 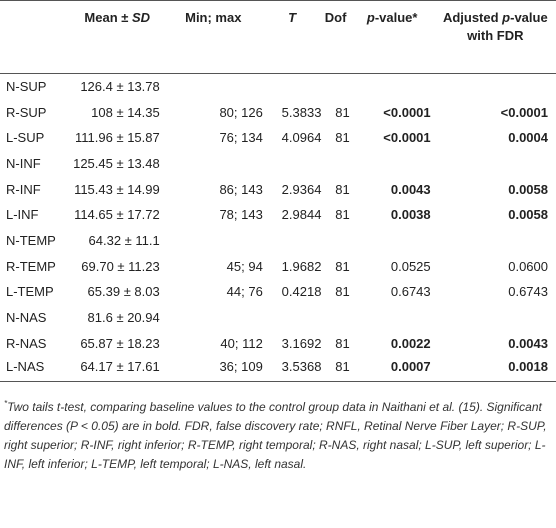 I want to click on table-cell: 108 ± 14.35, so click(x=117, y=112).